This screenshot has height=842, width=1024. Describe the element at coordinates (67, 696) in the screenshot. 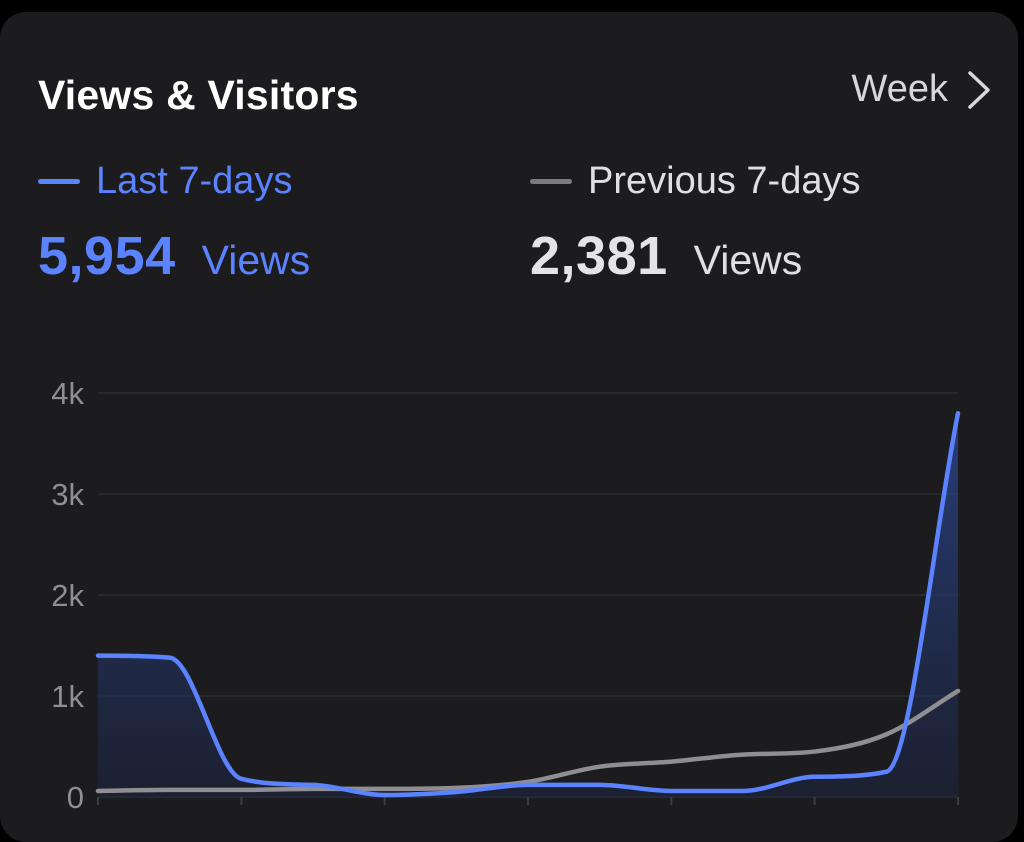

I see `y-tick-label: 1k` at that location.